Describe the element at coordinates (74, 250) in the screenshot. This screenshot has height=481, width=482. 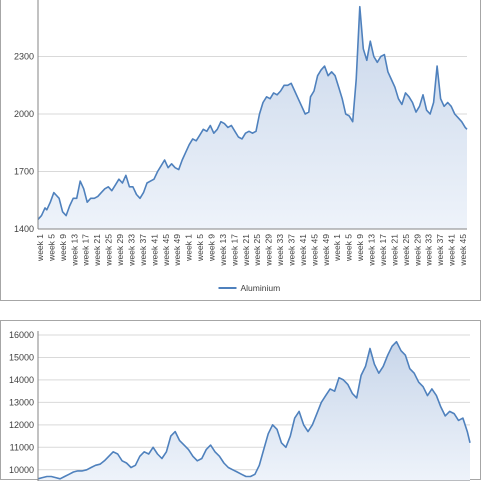
I see `x-tick-label-3: week 13` at that location.